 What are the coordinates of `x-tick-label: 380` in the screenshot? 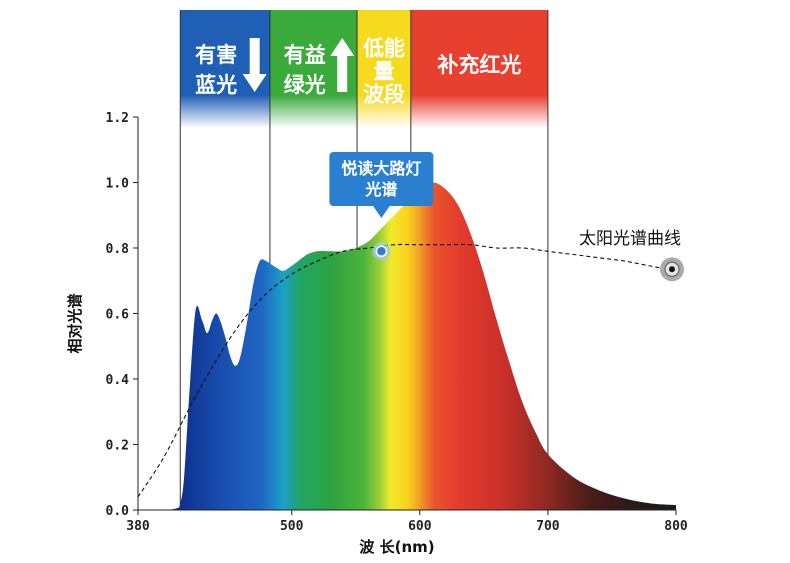 It's located at (138, 526).